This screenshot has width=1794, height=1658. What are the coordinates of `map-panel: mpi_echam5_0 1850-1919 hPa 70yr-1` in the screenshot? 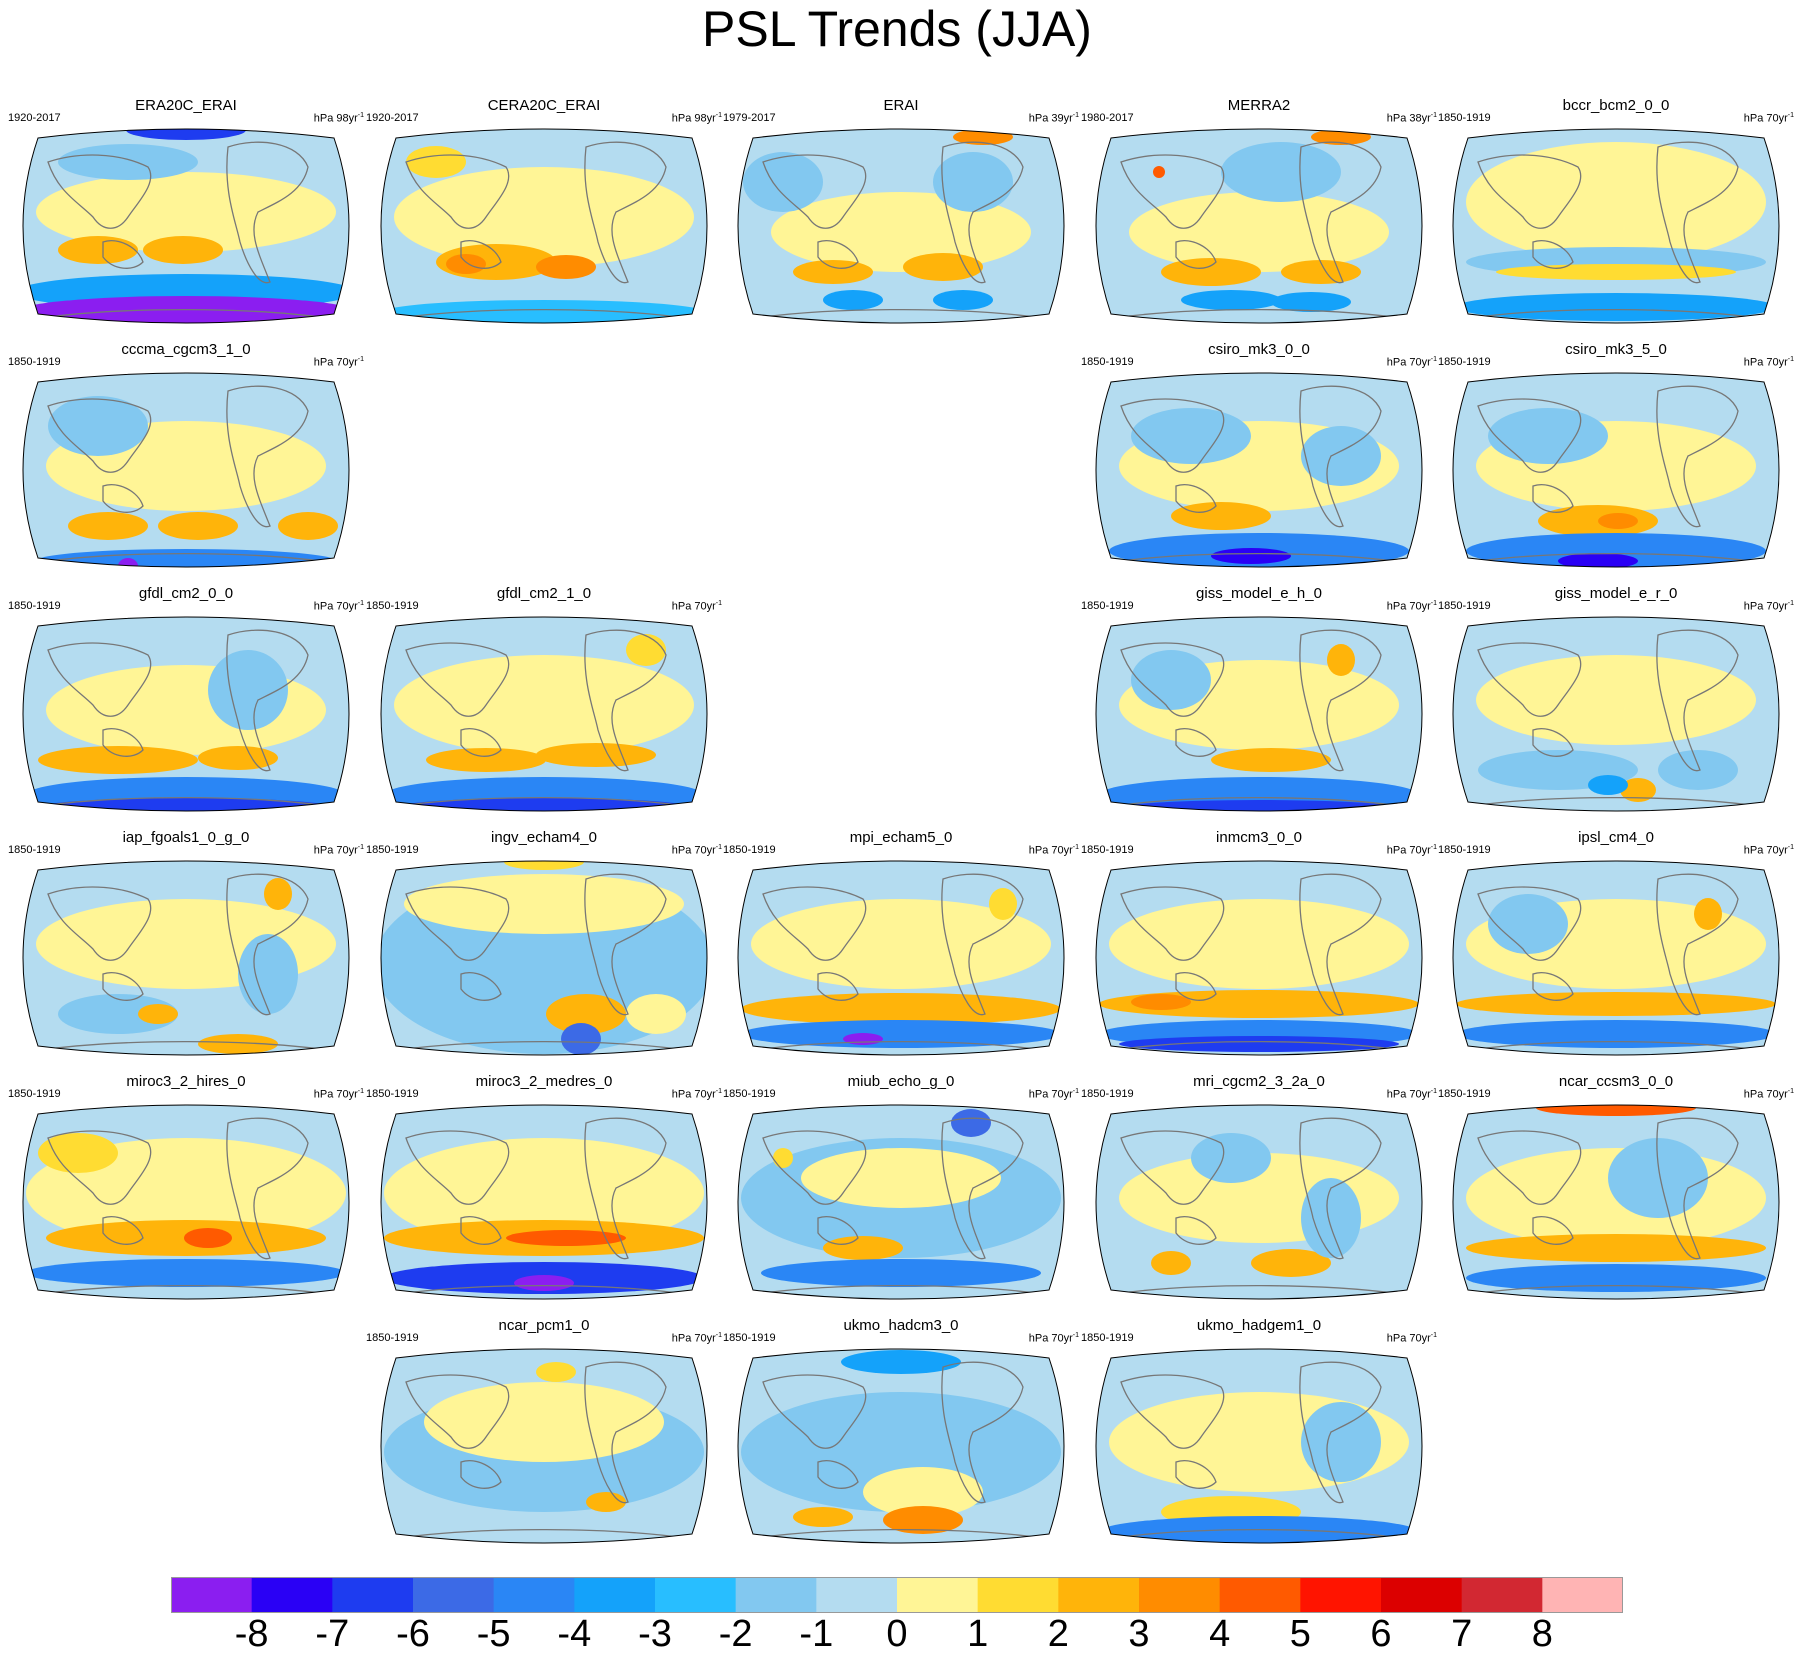 It's located at (901, 946).